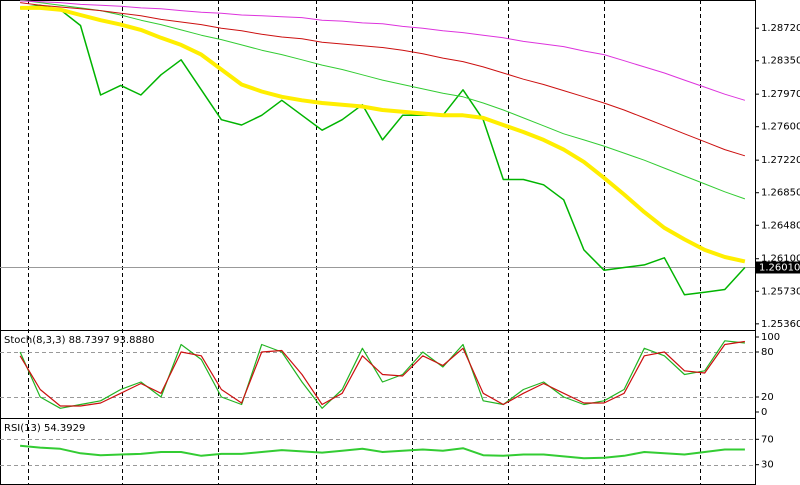 The image size is (800, 485). What do you see at coordinates (767, 397) in the screenshot?
I see `y-tick-label: 20` at bounding box center [767, 397].